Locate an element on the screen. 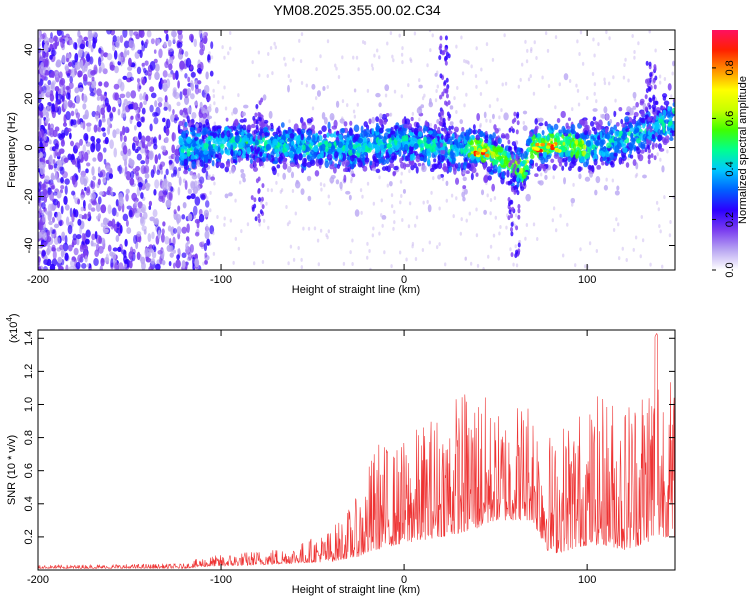 This screenshot has height=600, width=750. spectrogram-hotspot is located at coordinates (542, 144).